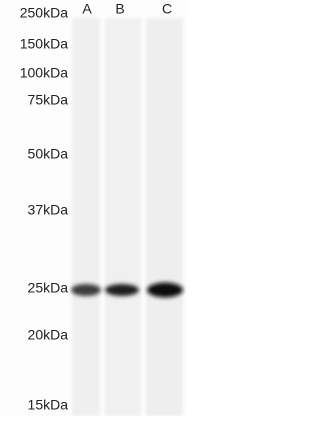  I want to click on marker-label: 50kDa, so click(48, 154).